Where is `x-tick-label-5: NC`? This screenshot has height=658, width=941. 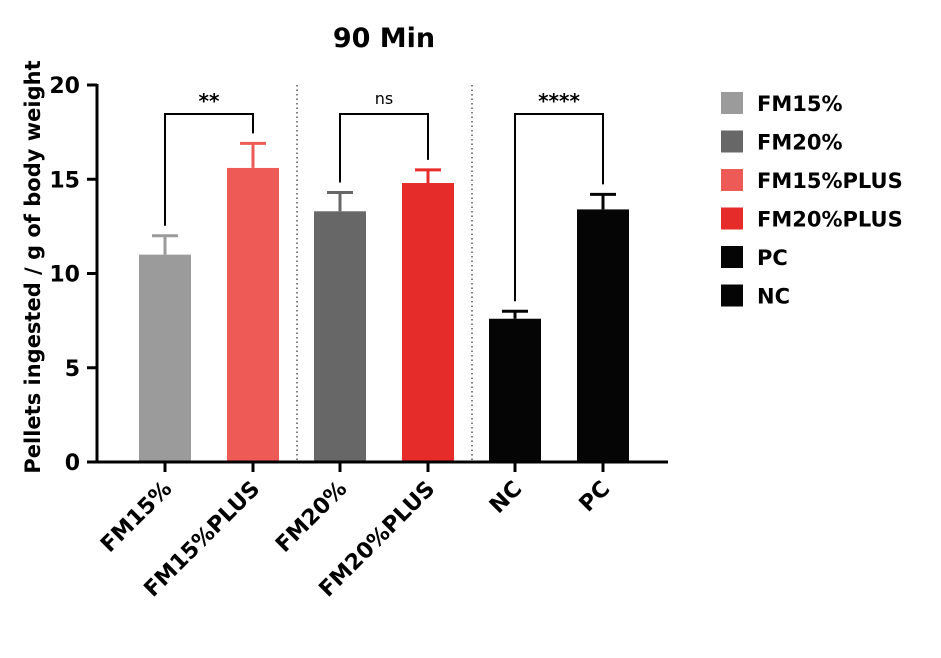
x-tick-label-5: NC is located at coordinates (506, 498).